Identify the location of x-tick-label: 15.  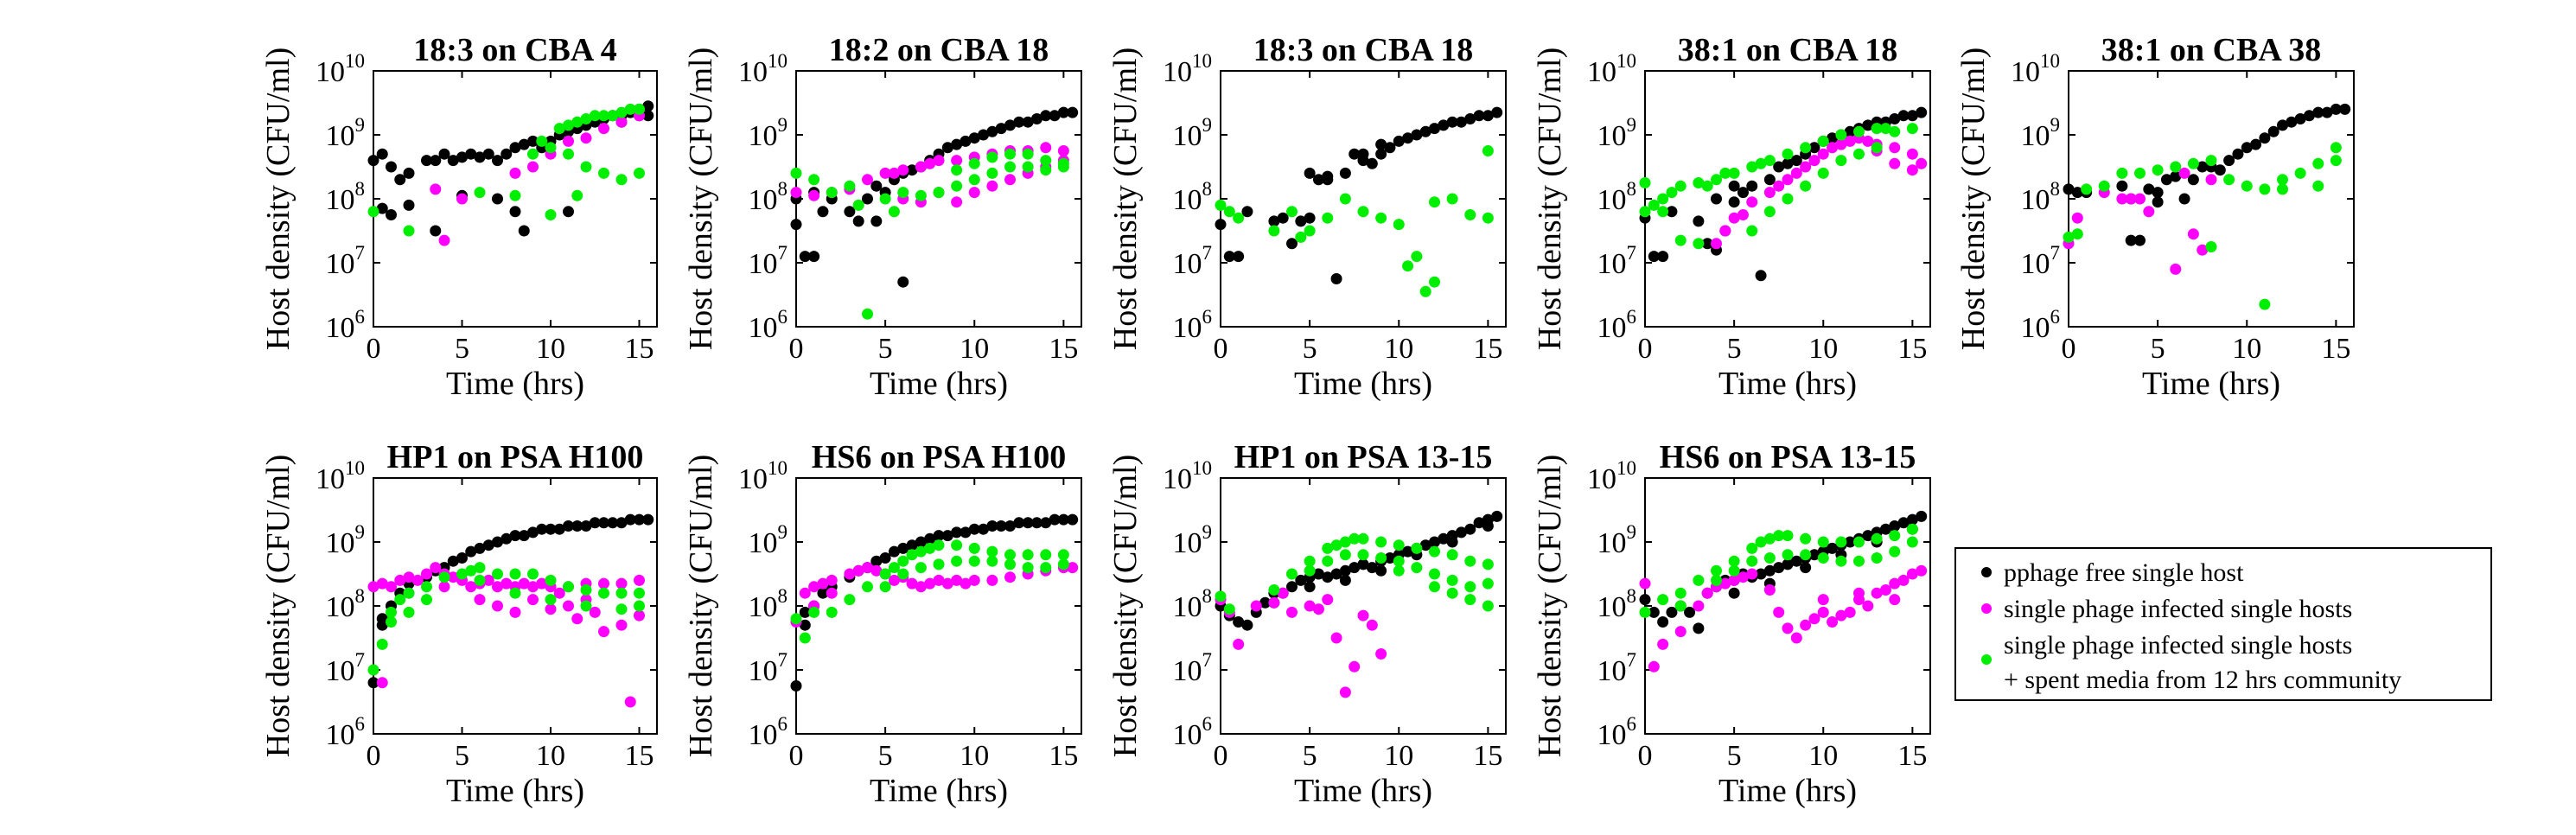
(1487, 756).